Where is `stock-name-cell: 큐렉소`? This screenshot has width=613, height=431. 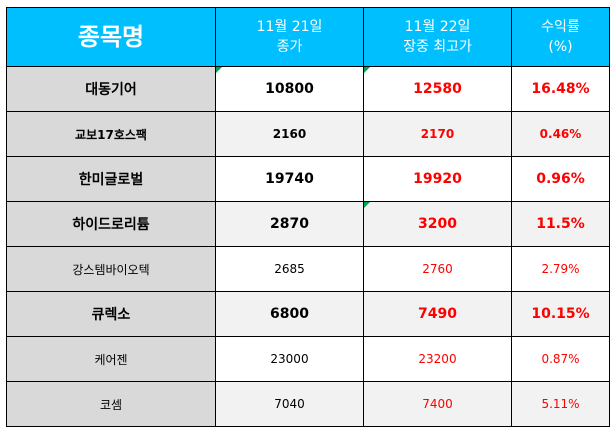 stock-name-cell: 큐렉소 is located at coordinates (111, 314).